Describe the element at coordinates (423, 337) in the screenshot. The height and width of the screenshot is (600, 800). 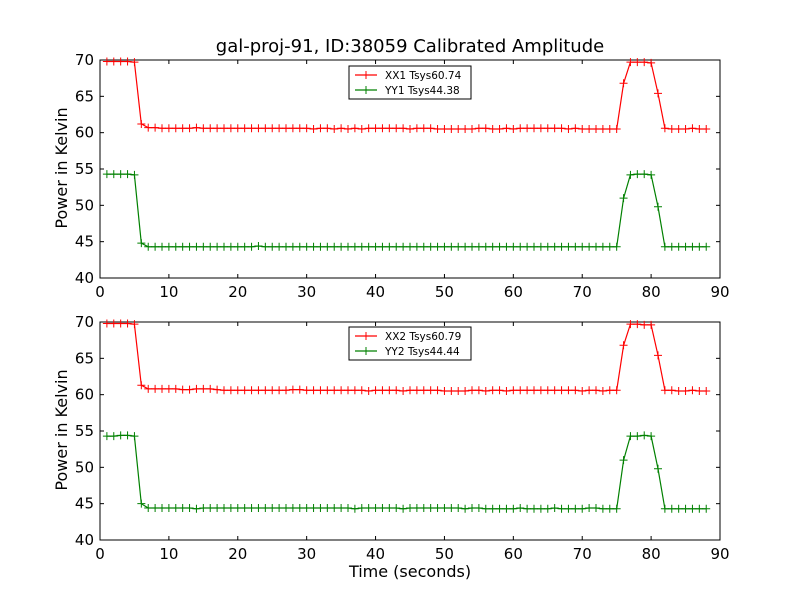
I see `bottom-legend-label: XX2 Tsys60.79` at that location.